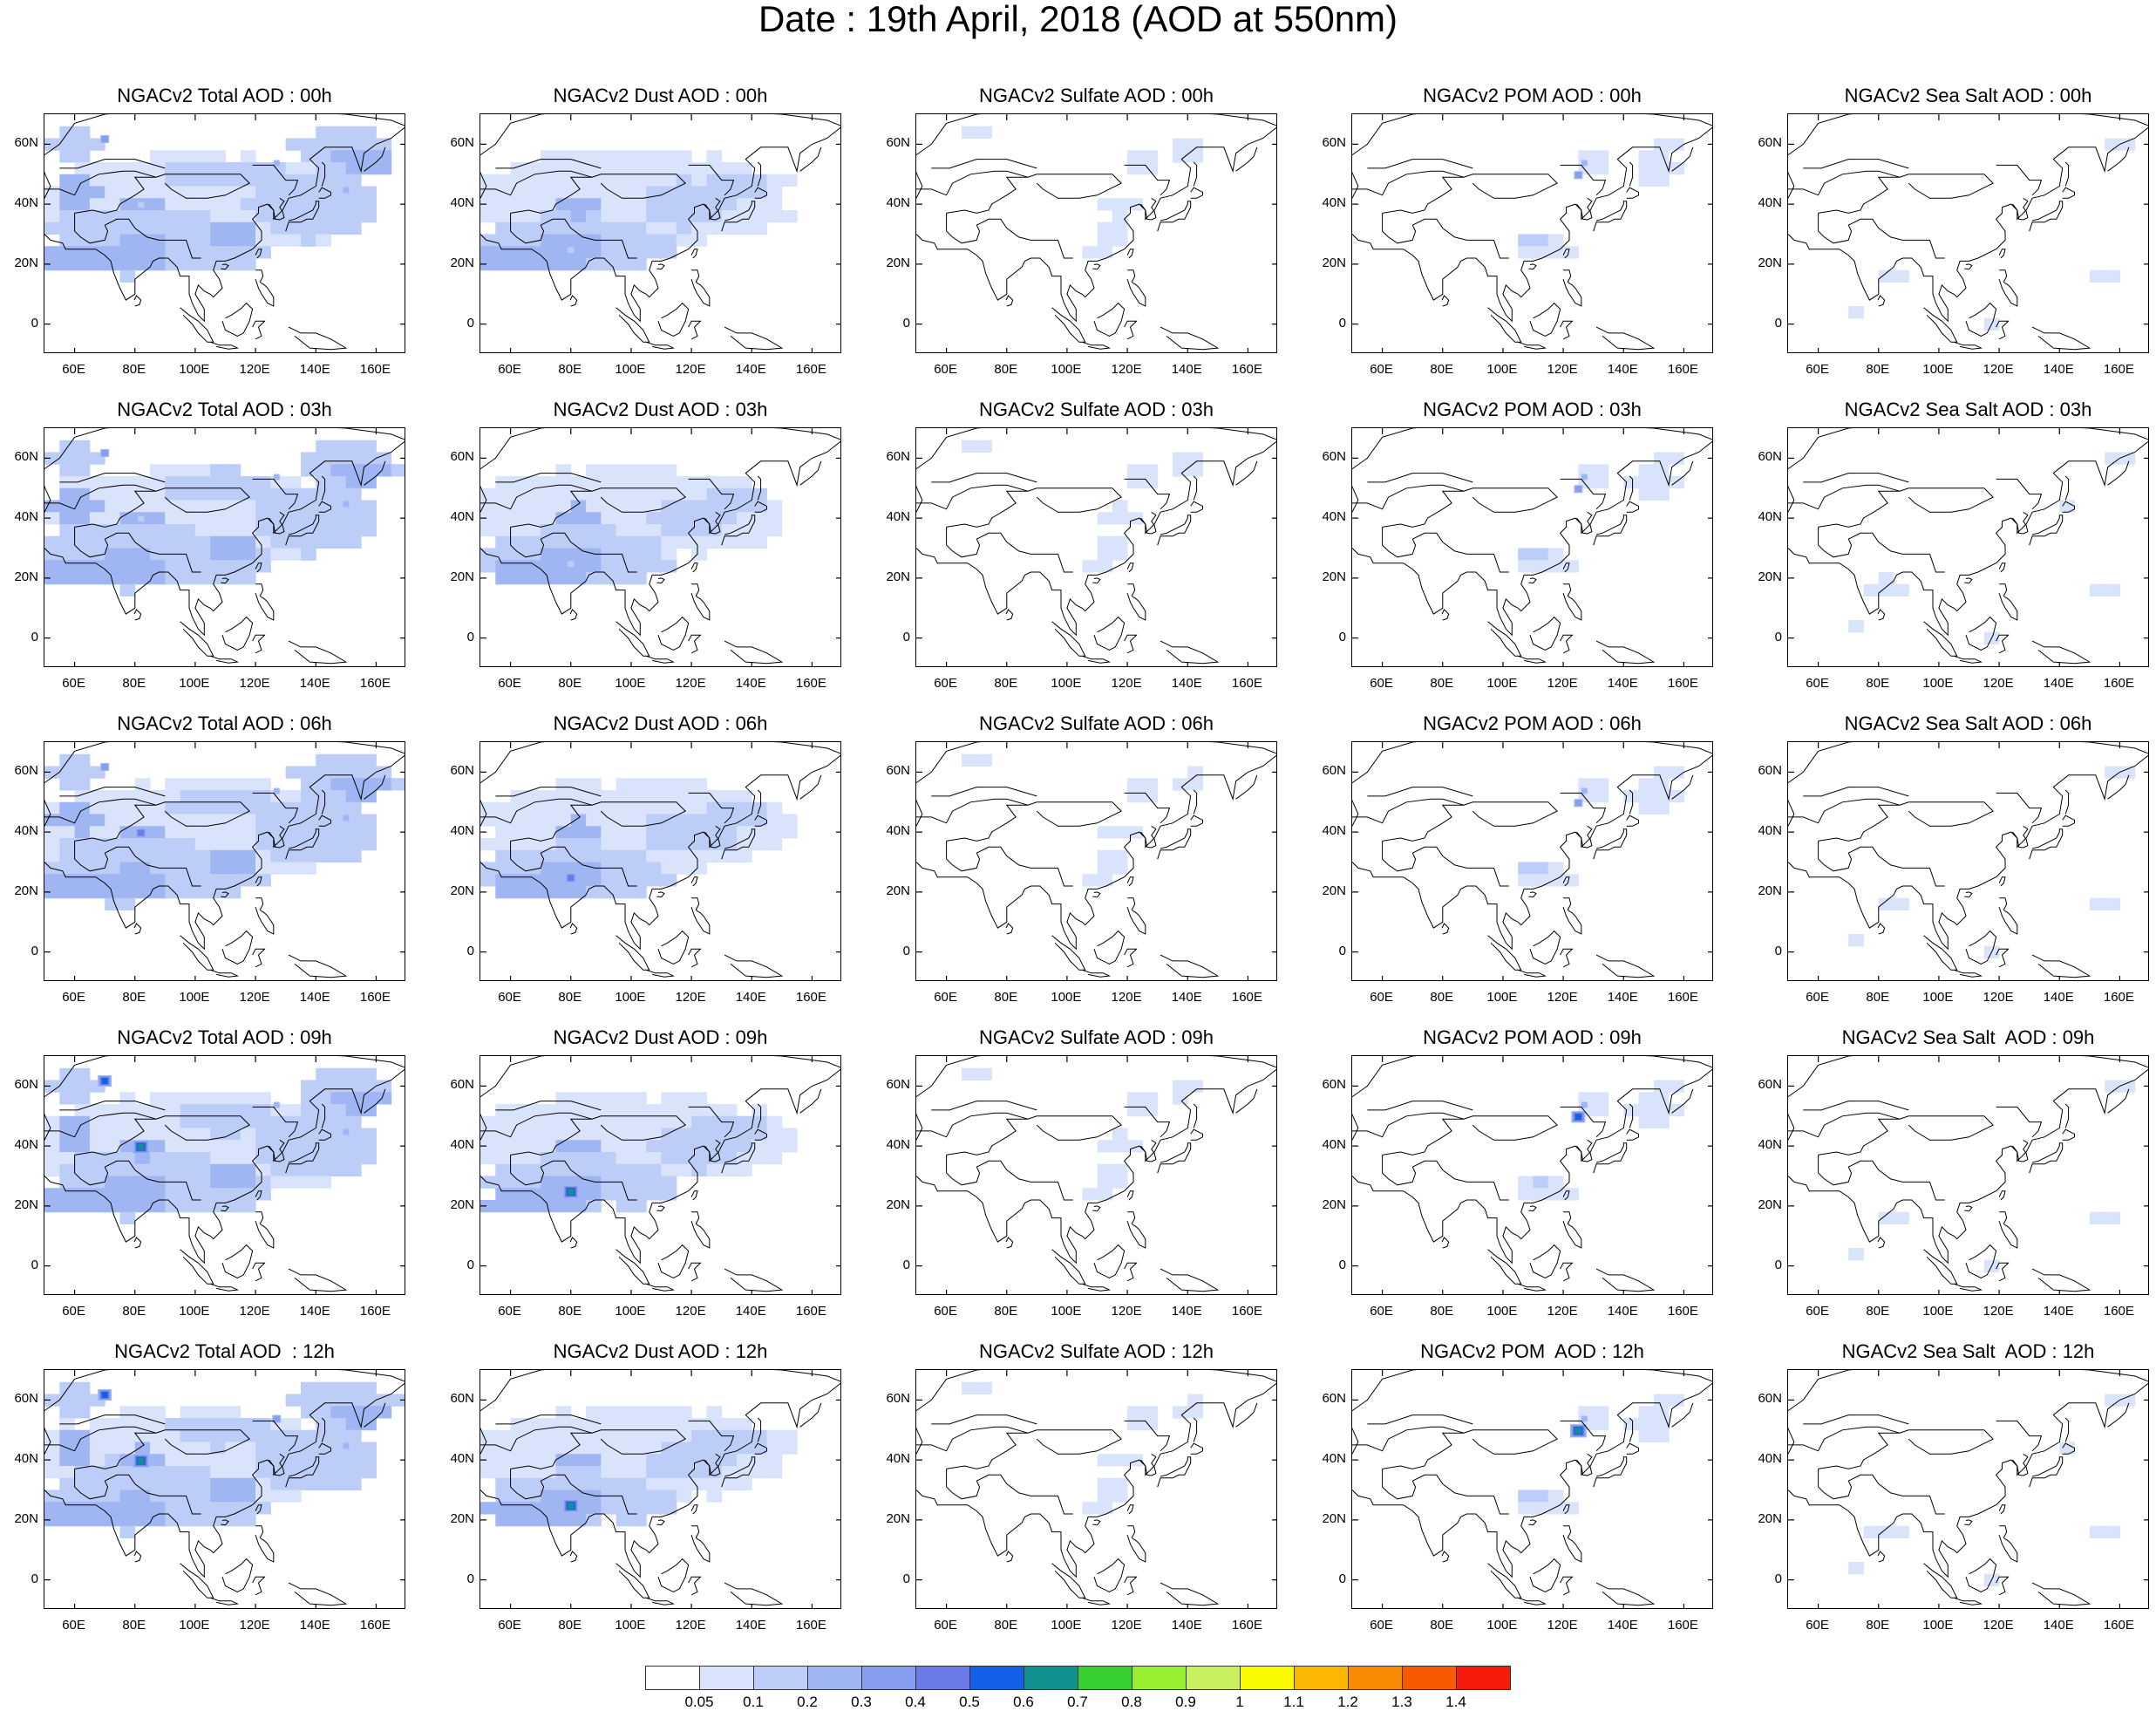  Describe the element at coordinates (1078, 19) in the screenshot. I see `figure-title: Date : 19th April, 2018 (AOD at 550nm)` at that location.